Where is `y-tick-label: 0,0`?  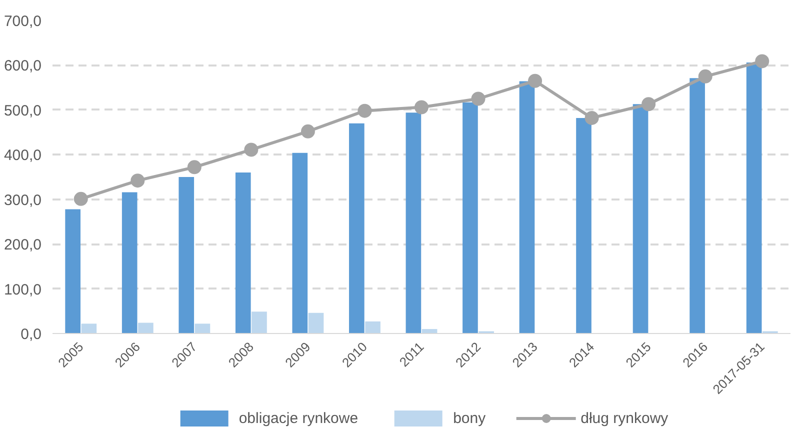 y-tick-label: 0,0 is located at coordinates (31, 334).